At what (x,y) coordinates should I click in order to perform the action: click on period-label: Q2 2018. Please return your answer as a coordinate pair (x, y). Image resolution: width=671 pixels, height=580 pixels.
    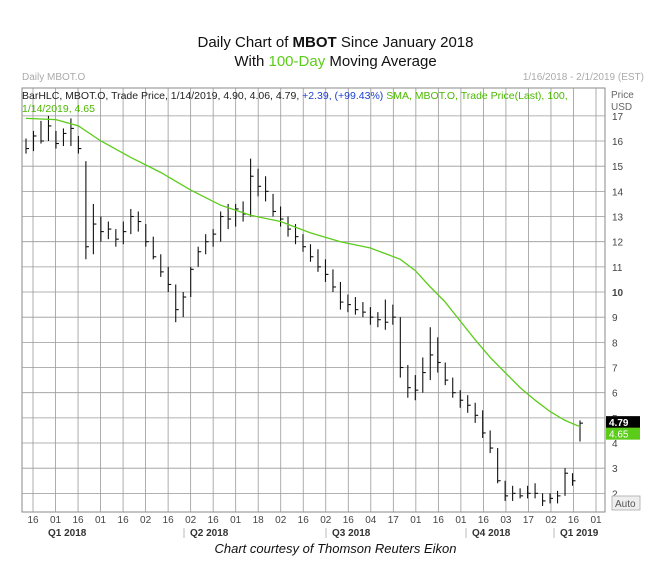
    Looking at the image, I should click on (209, 533).